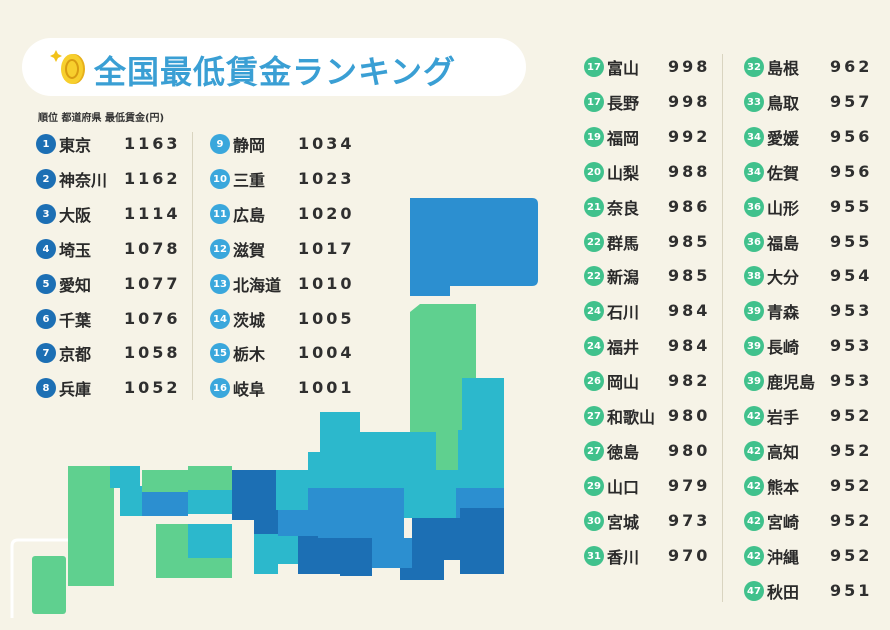 This screenshot has height=630, width=890. What do you see at coordinates (430, 503) in the screenshot?
I see `map-gunma` at bounding box center [430, 503].